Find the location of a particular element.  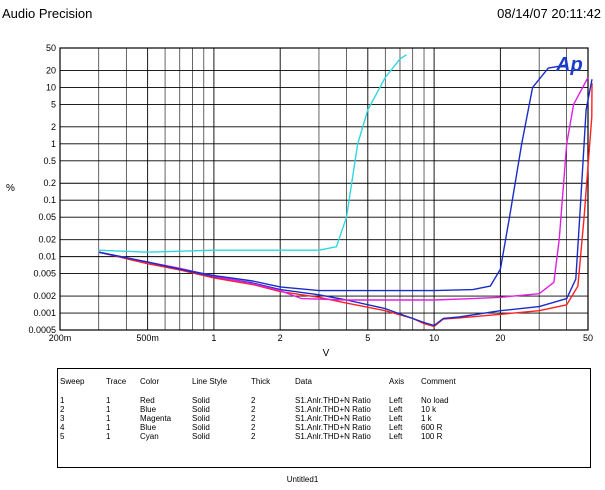

y-axis-label: % is located at coordinates (10, 188).